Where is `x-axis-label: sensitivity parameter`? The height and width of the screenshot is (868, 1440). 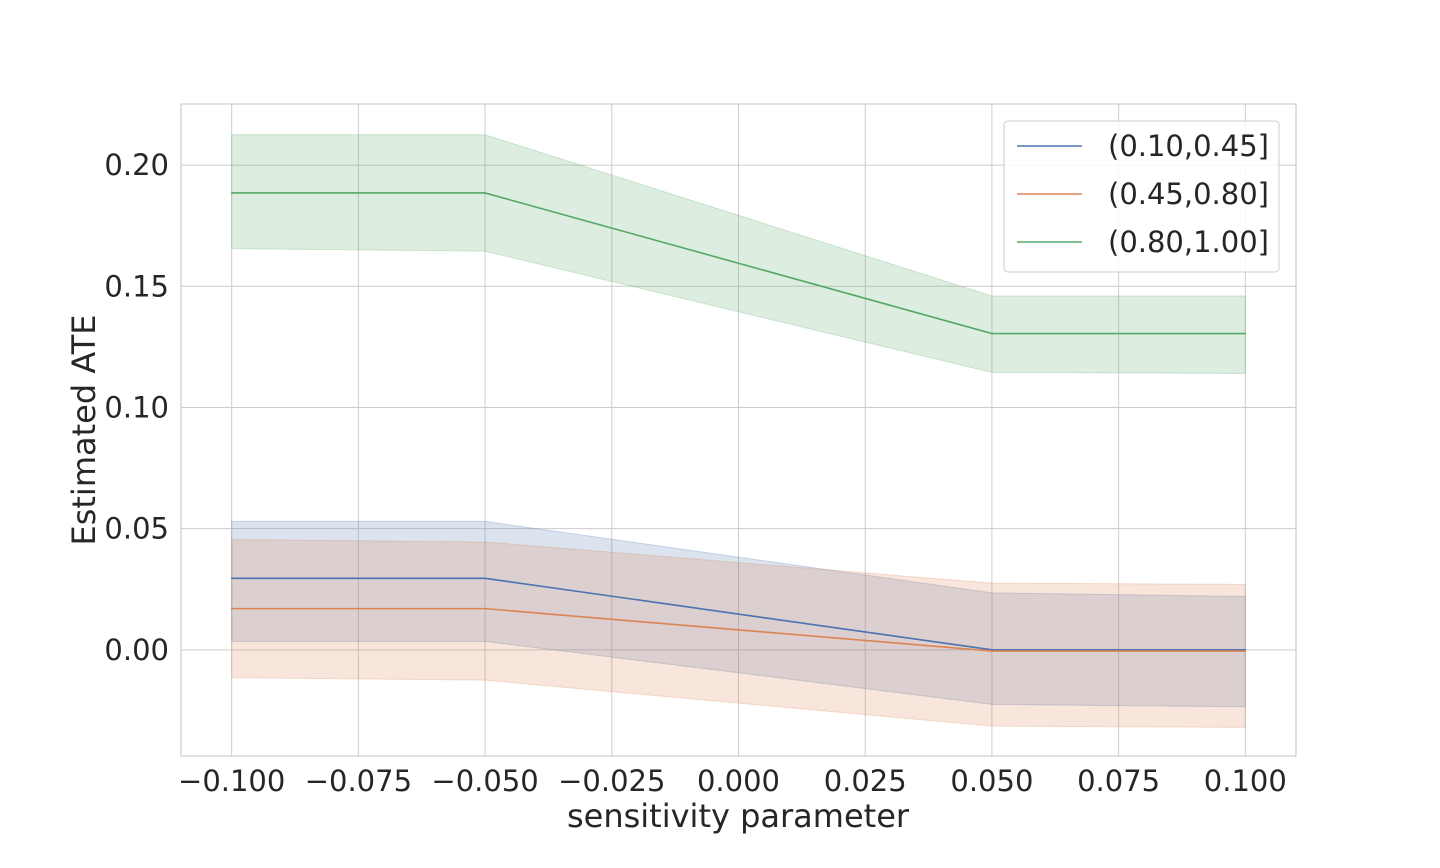
x-axis-label: sensitivity parameter is located at coordinates (738, 816).